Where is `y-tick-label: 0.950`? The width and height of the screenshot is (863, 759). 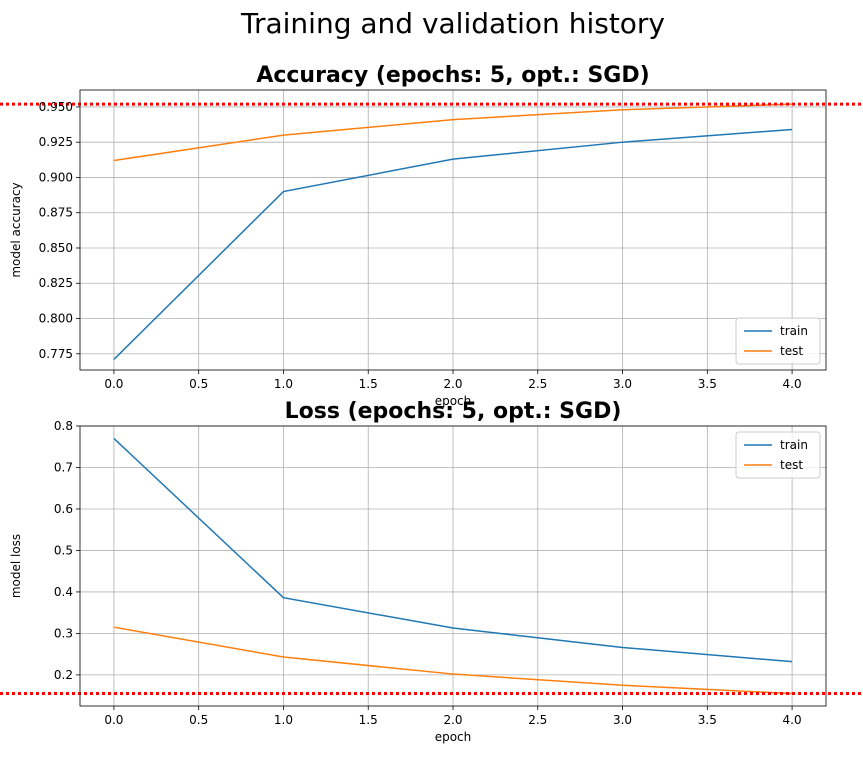
y-tick-label: 0.950 is located at coordinates (56, 107).